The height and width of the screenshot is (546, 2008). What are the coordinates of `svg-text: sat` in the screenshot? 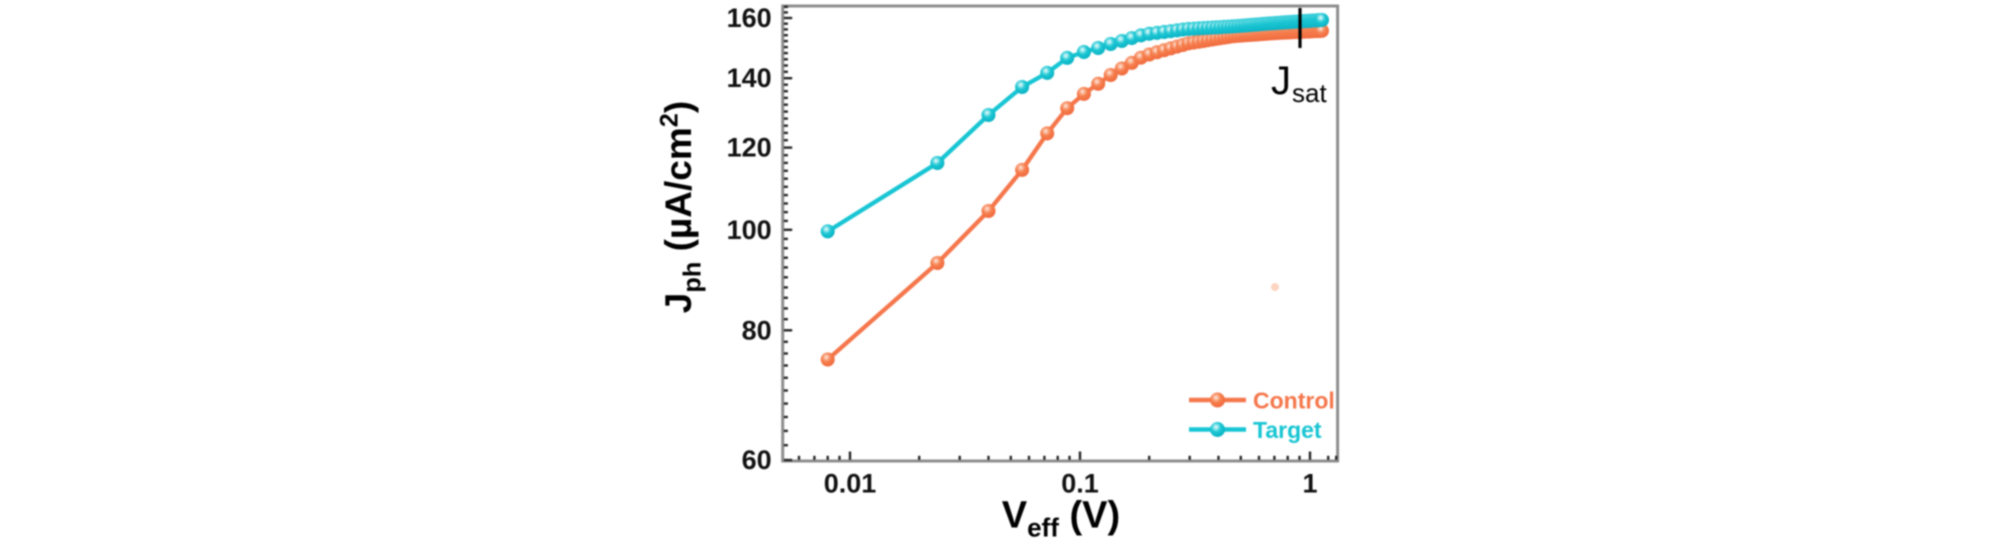 It's located at (1309, 93).